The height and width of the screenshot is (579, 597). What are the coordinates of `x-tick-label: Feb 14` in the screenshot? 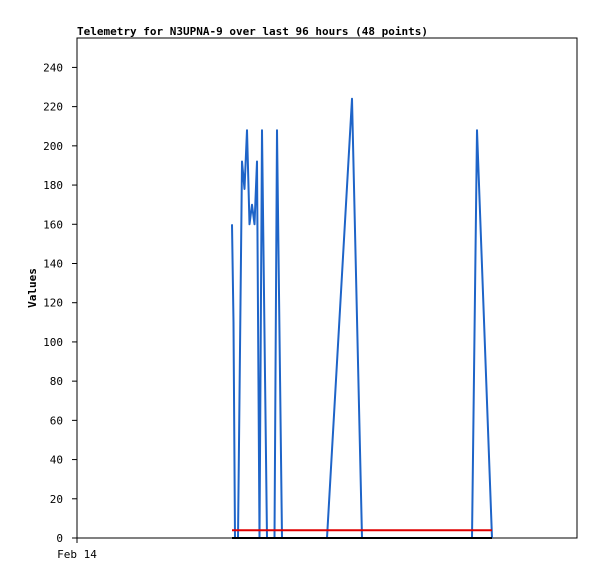 It's located at (77, 554).